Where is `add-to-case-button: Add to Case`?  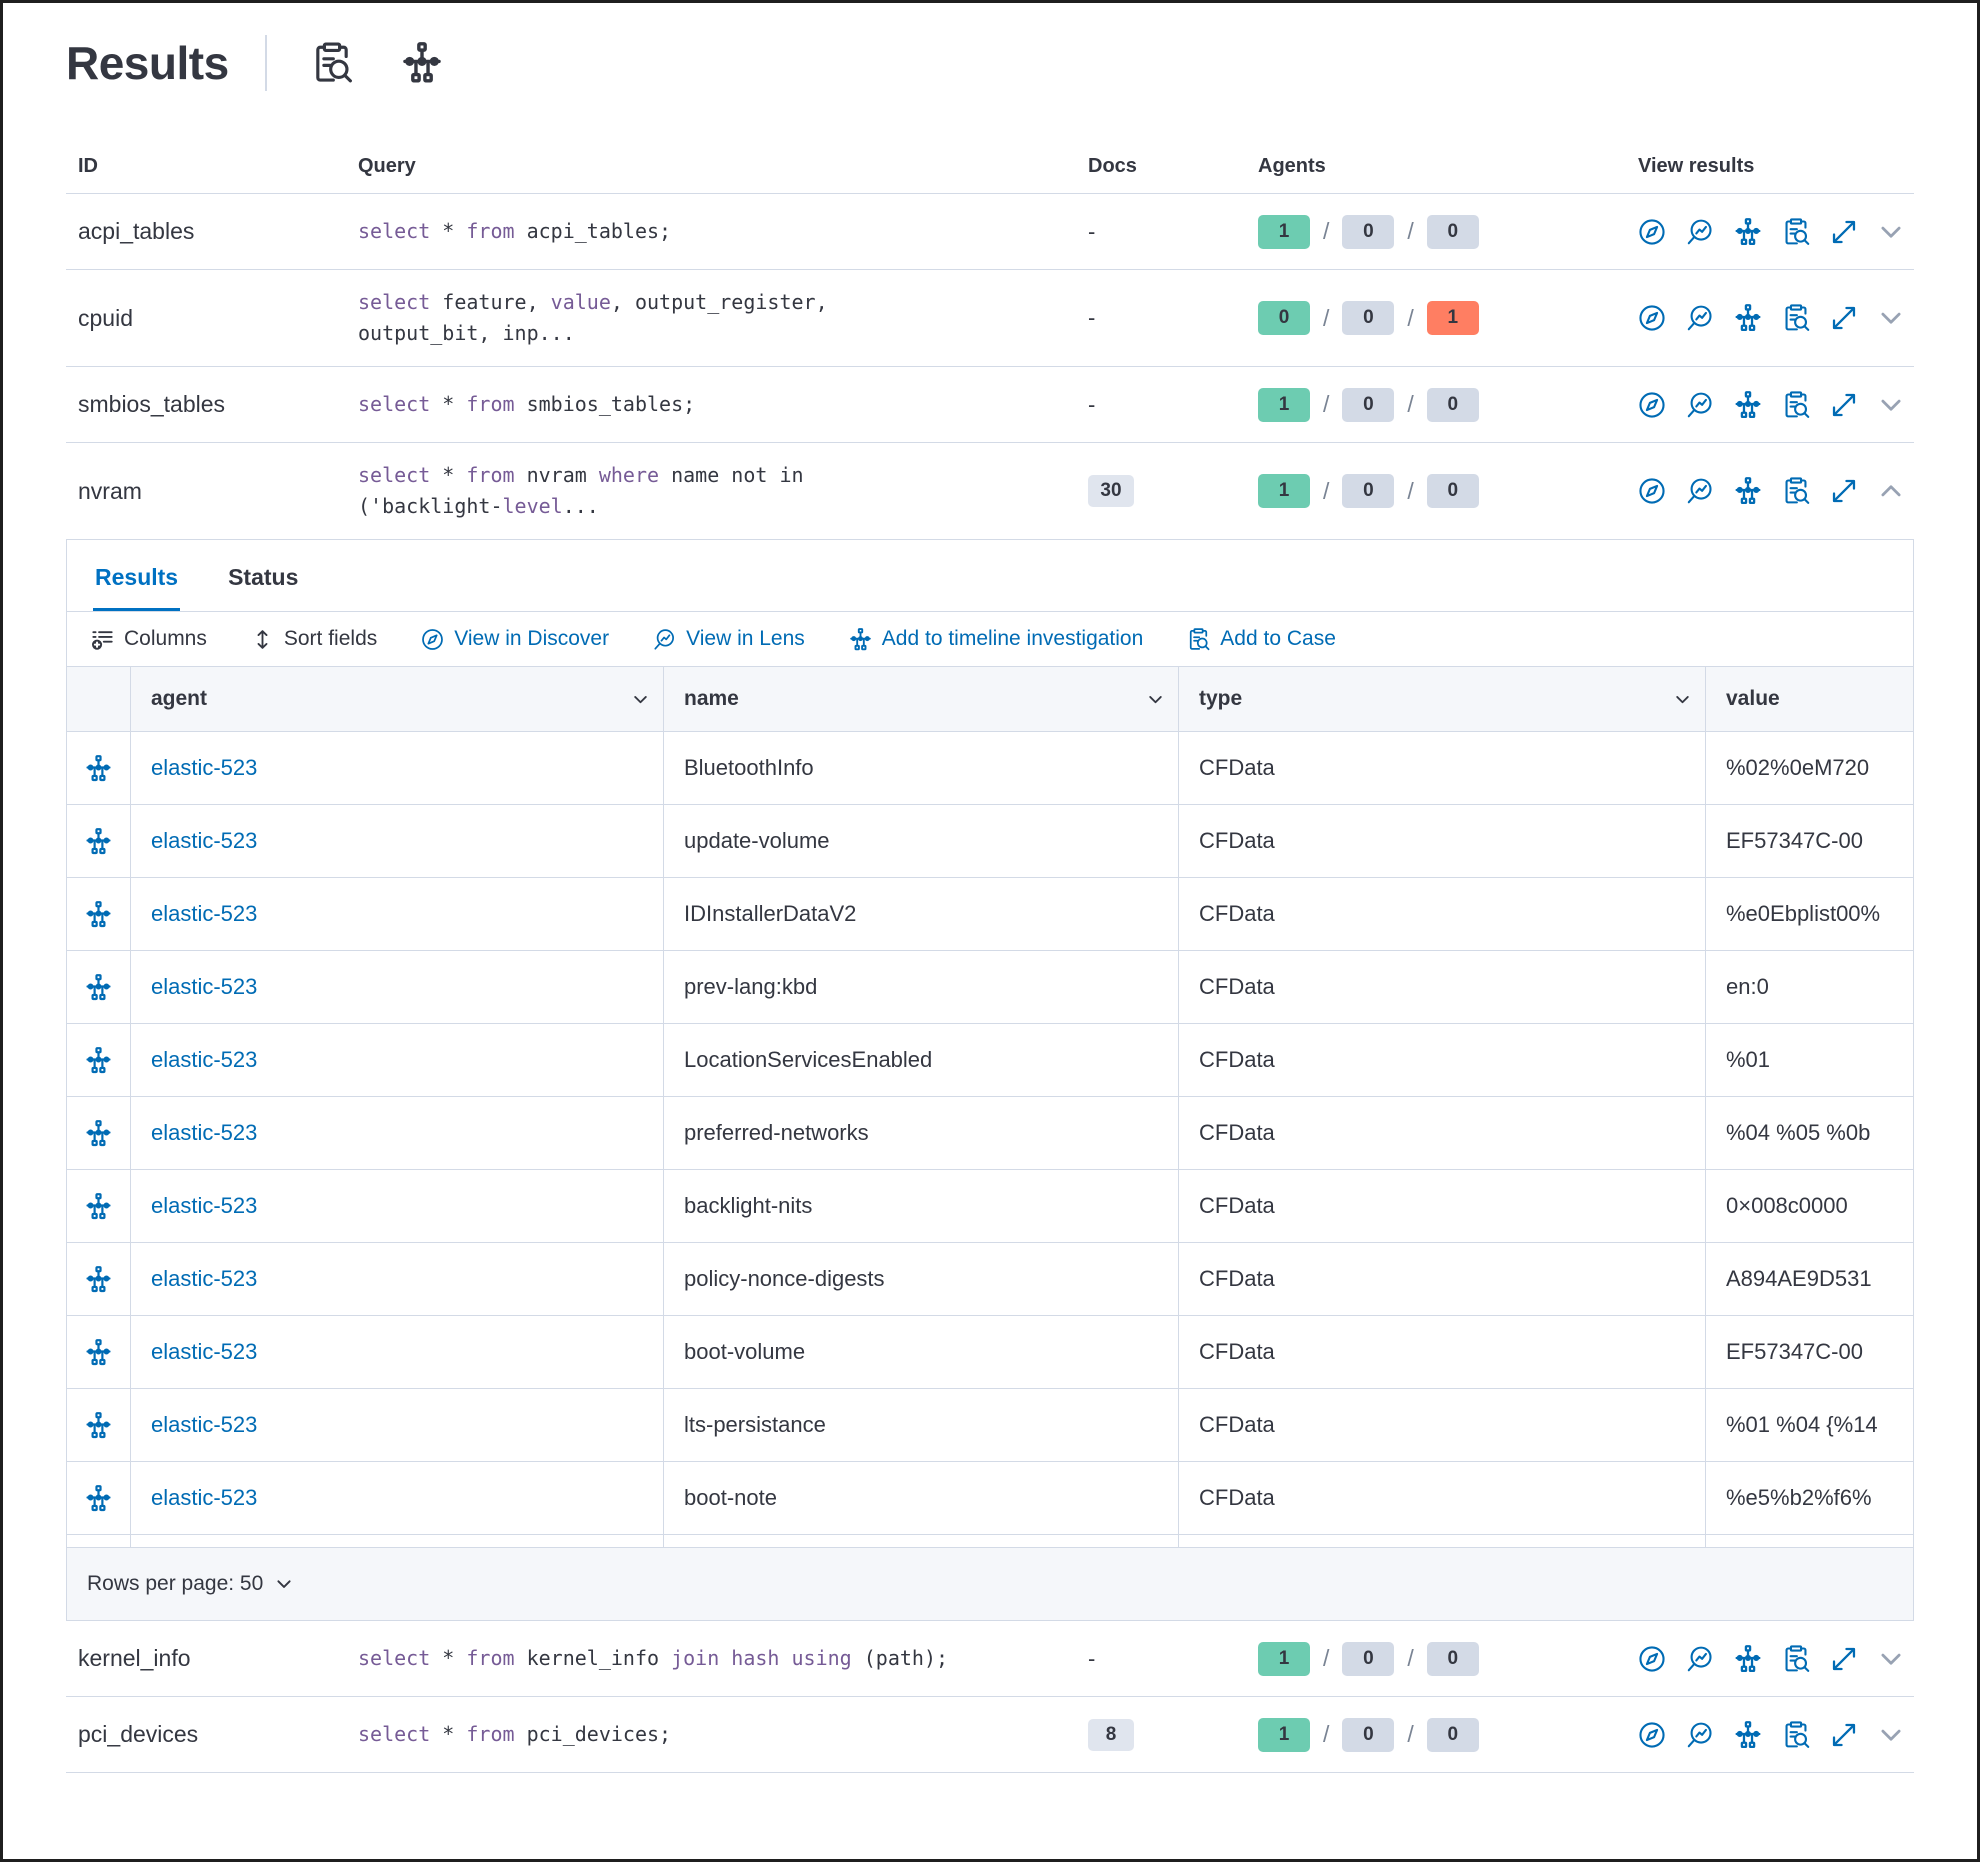 add-to-case-button: Add to Case is located at coordinates (1261, 639).